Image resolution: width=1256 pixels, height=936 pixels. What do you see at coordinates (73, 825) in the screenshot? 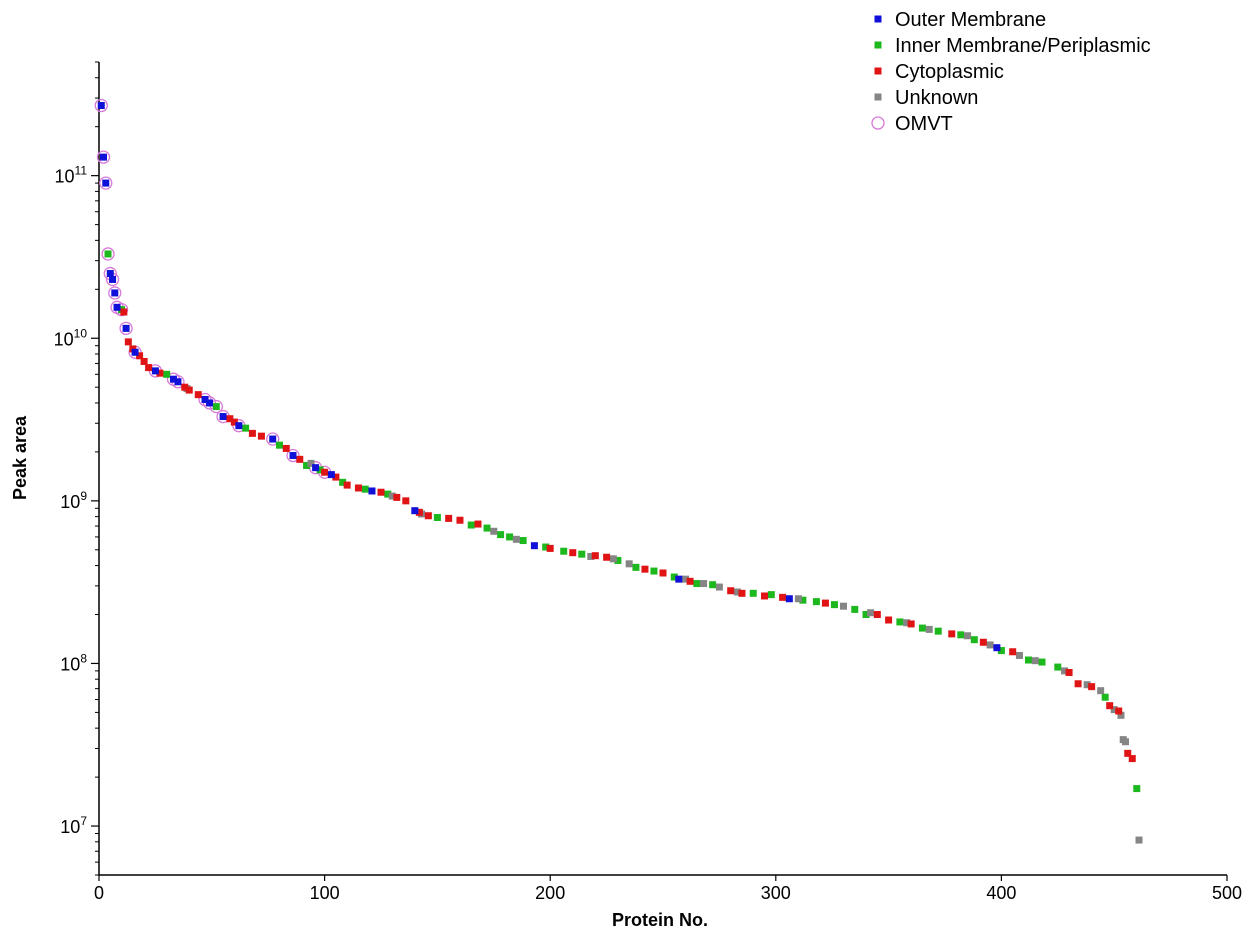
I see `y-tick-label: 10⁷` at bounding box center [73, 825].